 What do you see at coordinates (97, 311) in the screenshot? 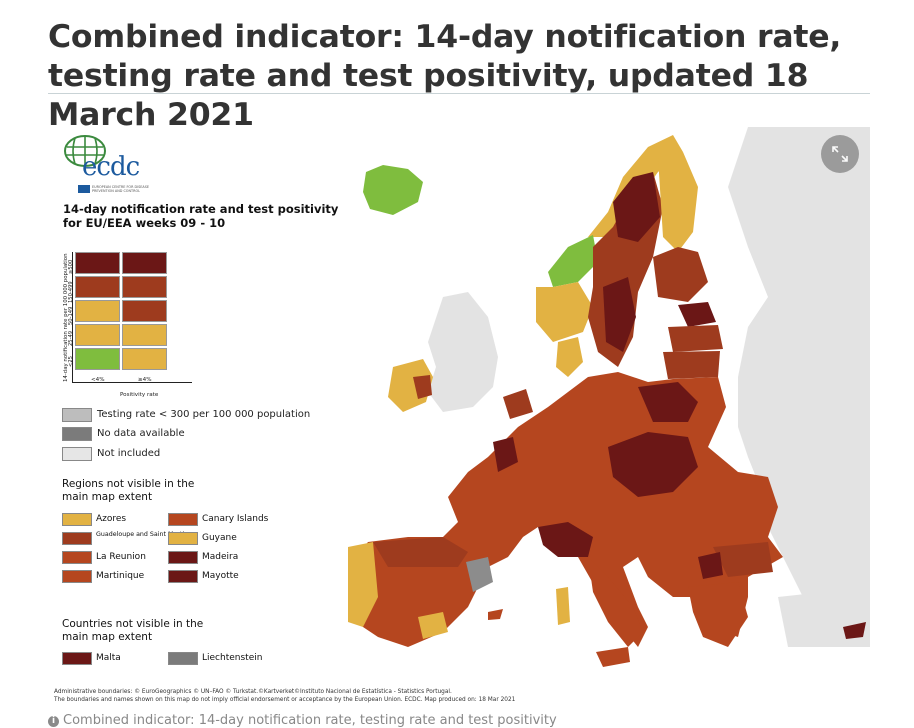
I see `matrix-cell-50-low` at bounding box center [97, 311].